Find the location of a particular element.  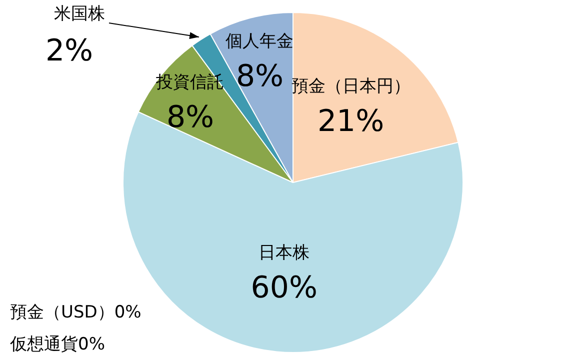

data-label: 2% is located at coordinates (69, 50).